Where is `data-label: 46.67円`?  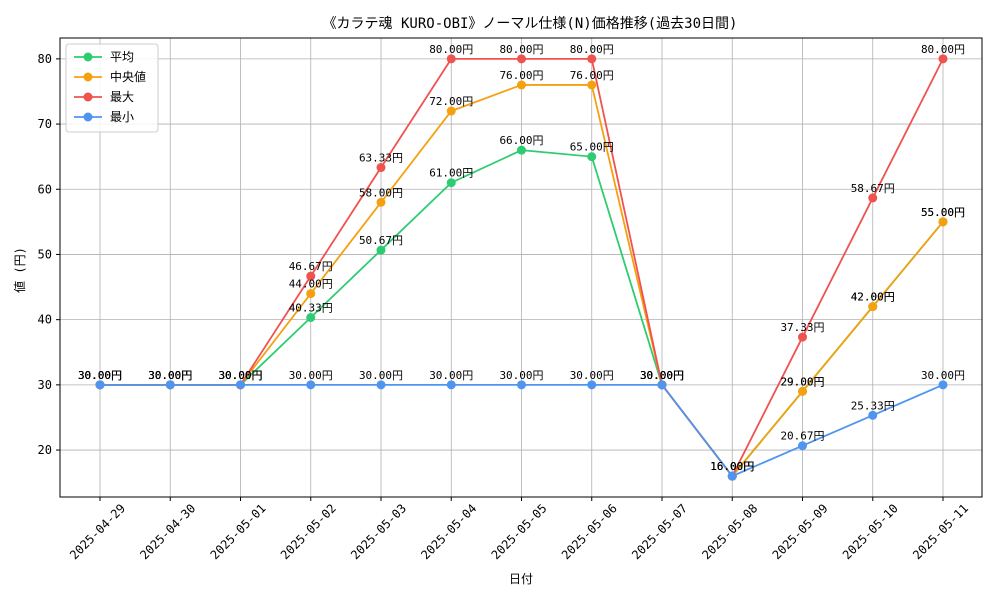
data-label: 46.67円 is located at coordinates (311, 266).